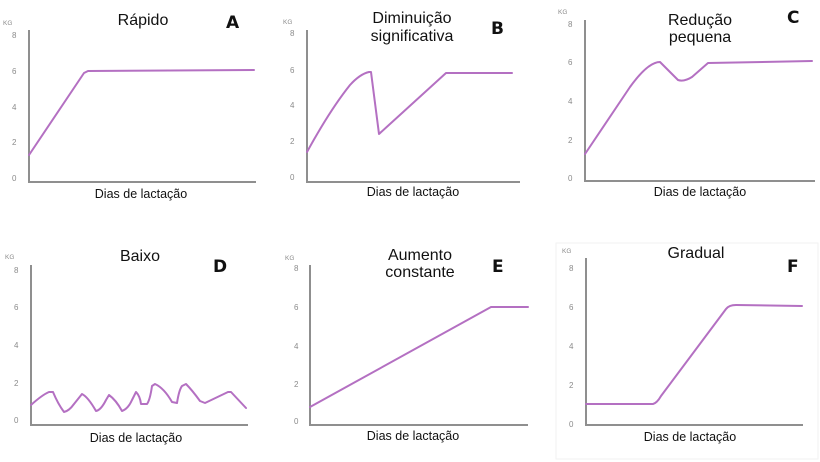 This screenshot has height=462, width=820. I want to click on panel-d: KG 8 6 4 2 0 Baixo D Dias de lactação, so click(126, 346).